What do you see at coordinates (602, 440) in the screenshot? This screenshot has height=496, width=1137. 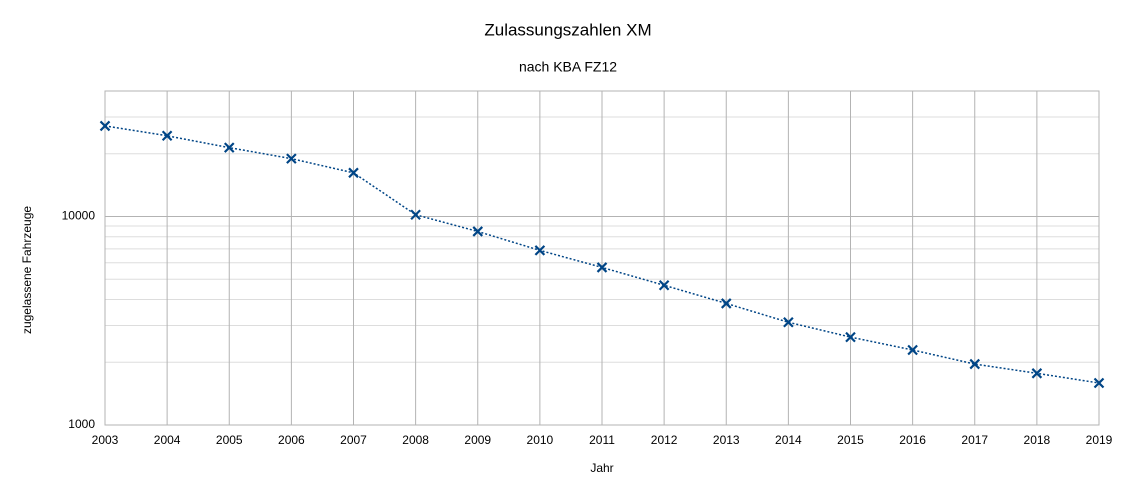 I see `x-tick-label: 2011` at bounding box center [602, 440].